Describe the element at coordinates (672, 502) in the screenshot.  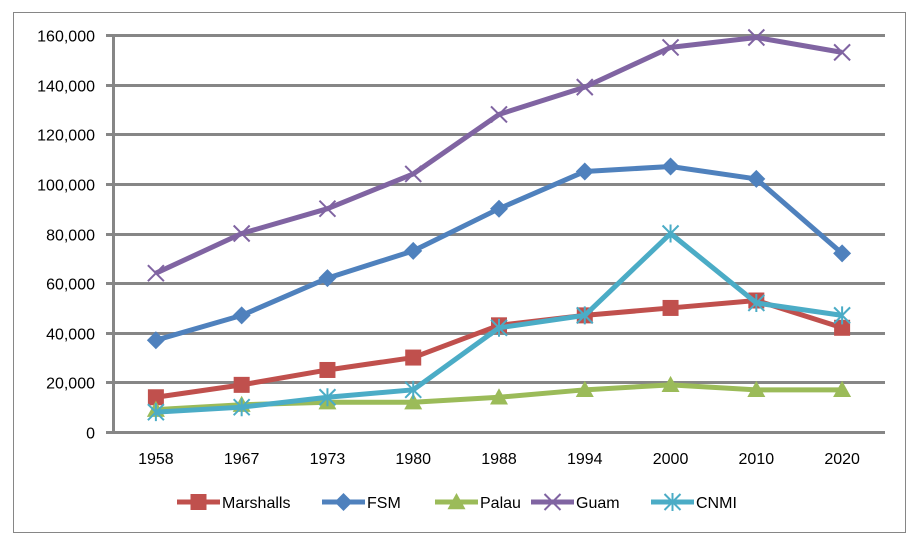
I see `legend-marker-cnmi` at that location.